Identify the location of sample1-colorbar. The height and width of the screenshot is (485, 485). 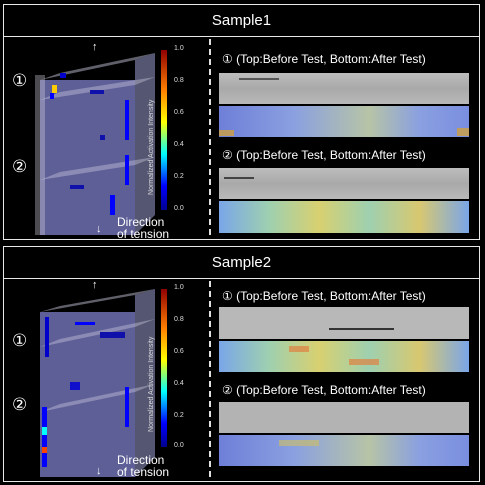
(164, 130).